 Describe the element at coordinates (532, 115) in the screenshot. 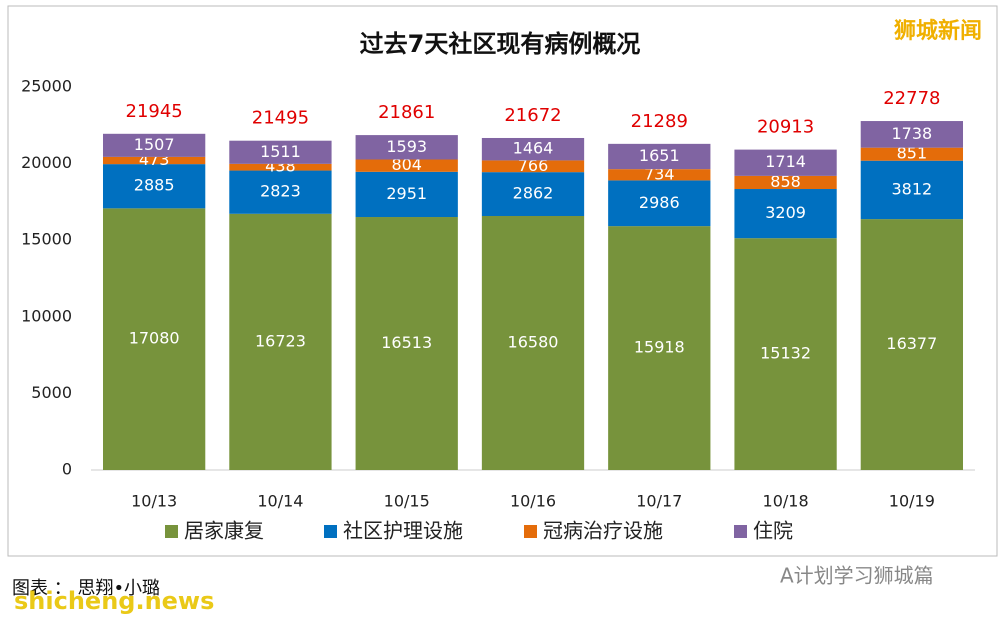

I see `total-label: 21672` at that location.